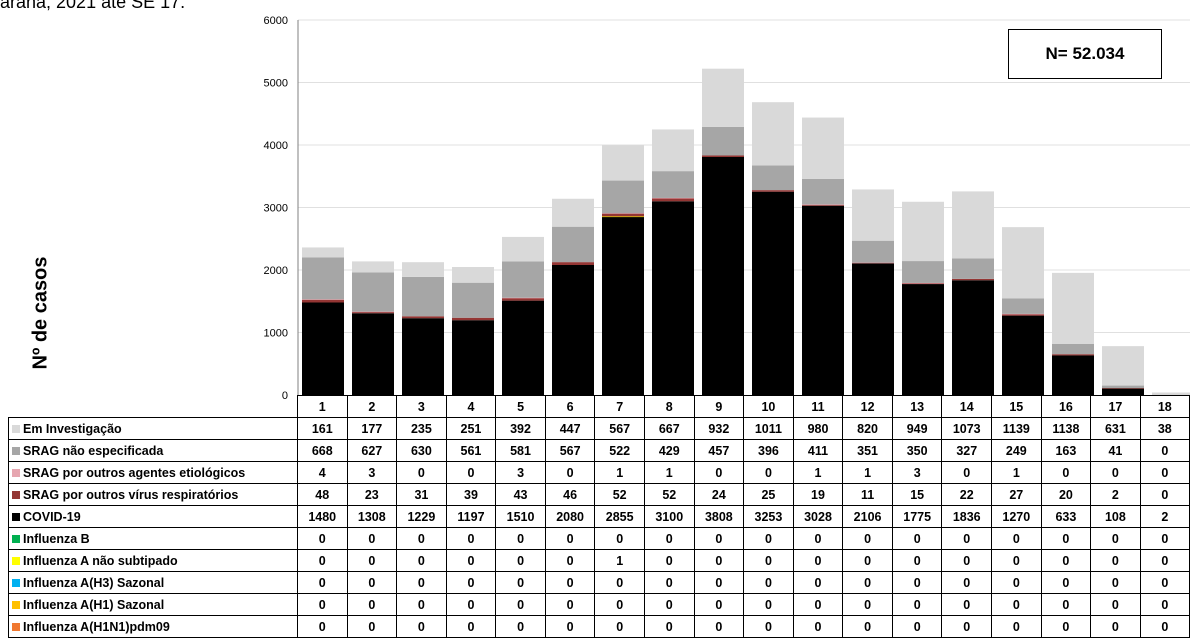  What do you see at coordinates (1085, 54) in the screenshot?
I see `total-cases-box: N= 52.034` at bounding box center [1085, 54].